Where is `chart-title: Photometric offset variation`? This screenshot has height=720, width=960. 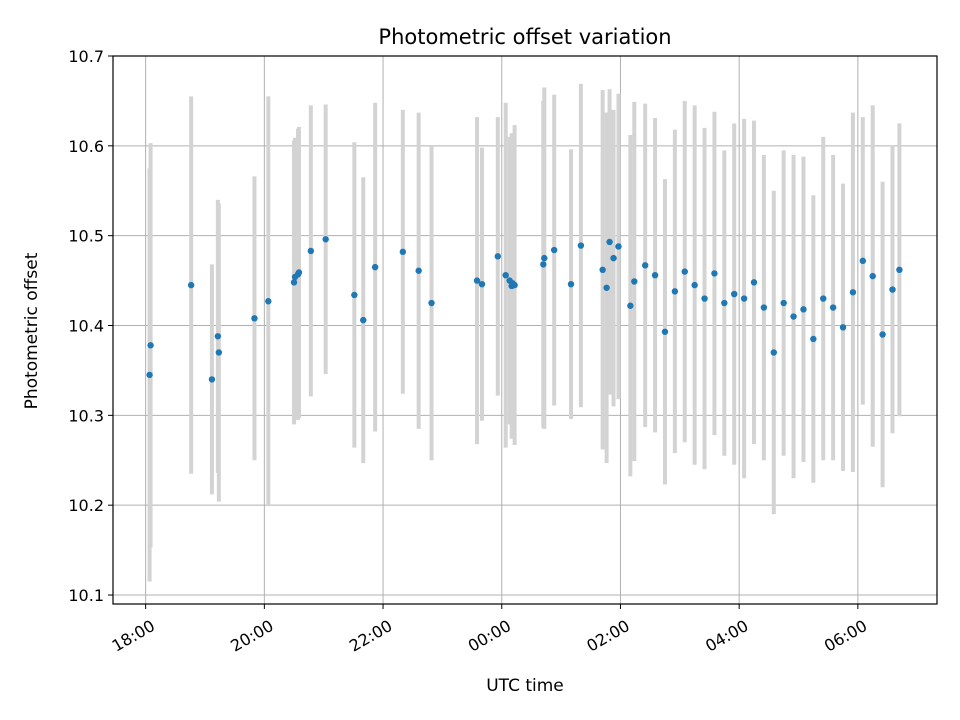 chart-title: Photometric offset variation is located at coordinates (524, 37).